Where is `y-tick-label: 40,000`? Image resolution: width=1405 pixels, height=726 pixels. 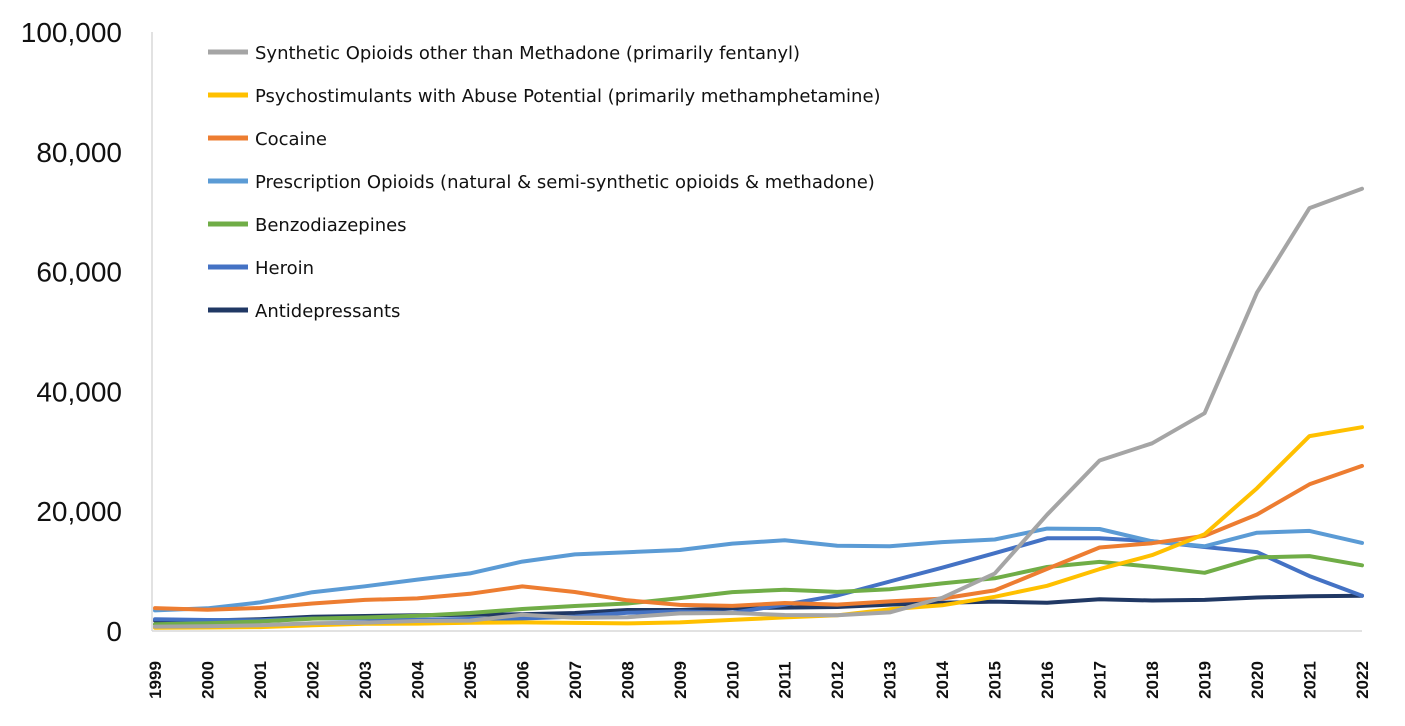 y-tick-label: 40,000 is located at coordinates (79, 391).